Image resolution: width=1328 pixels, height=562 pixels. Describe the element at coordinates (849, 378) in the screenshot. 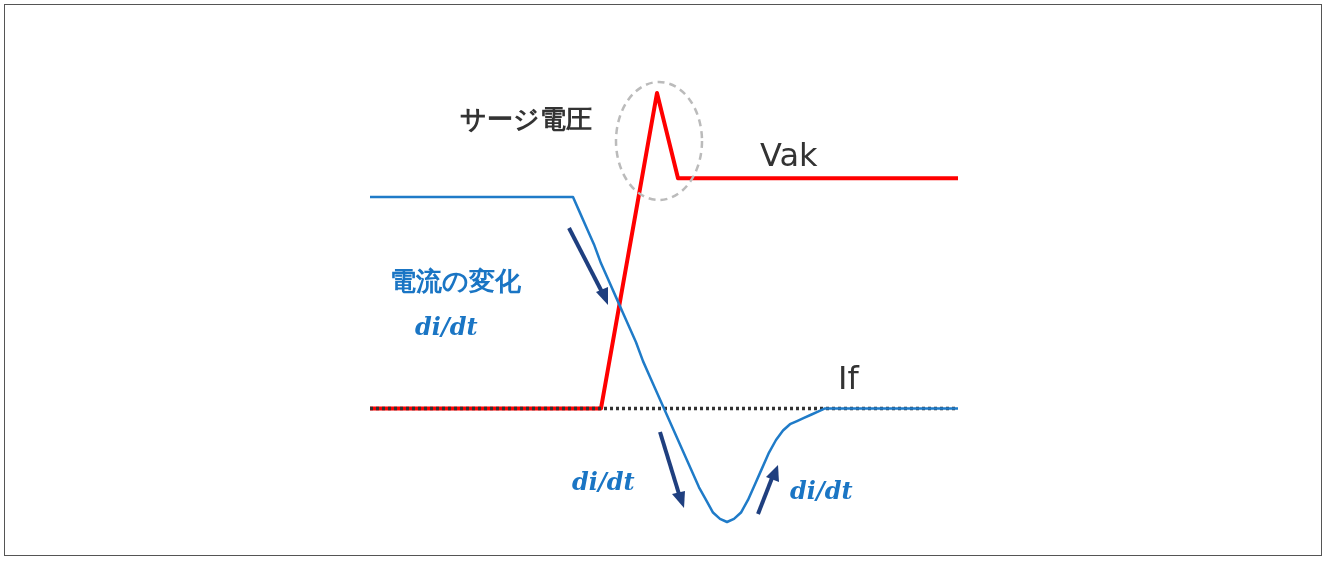

I see `series-label: If` at that location.